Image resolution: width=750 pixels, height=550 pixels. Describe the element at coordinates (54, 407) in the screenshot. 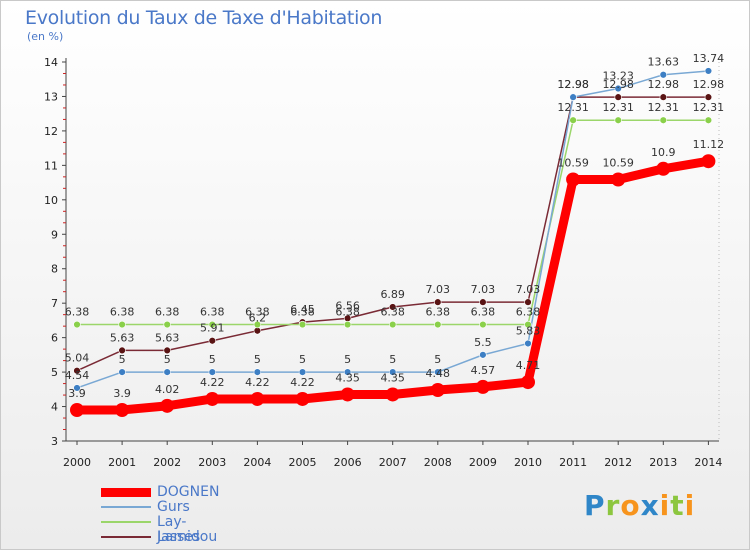

I see `y-tick-label: 4` at that location.